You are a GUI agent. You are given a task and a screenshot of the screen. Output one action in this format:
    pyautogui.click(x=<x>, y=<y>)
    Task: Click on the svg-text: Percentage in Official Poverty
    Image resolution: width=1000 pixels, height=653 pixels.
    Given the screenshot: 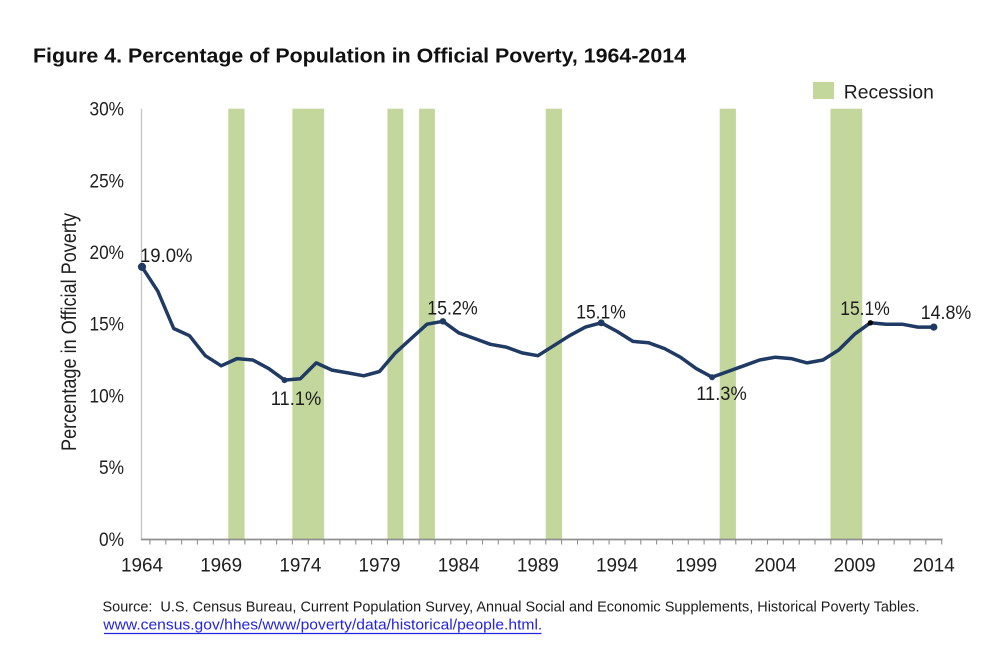 What is the action you would take?
    pyautogui.click(x=69, y=332)
    